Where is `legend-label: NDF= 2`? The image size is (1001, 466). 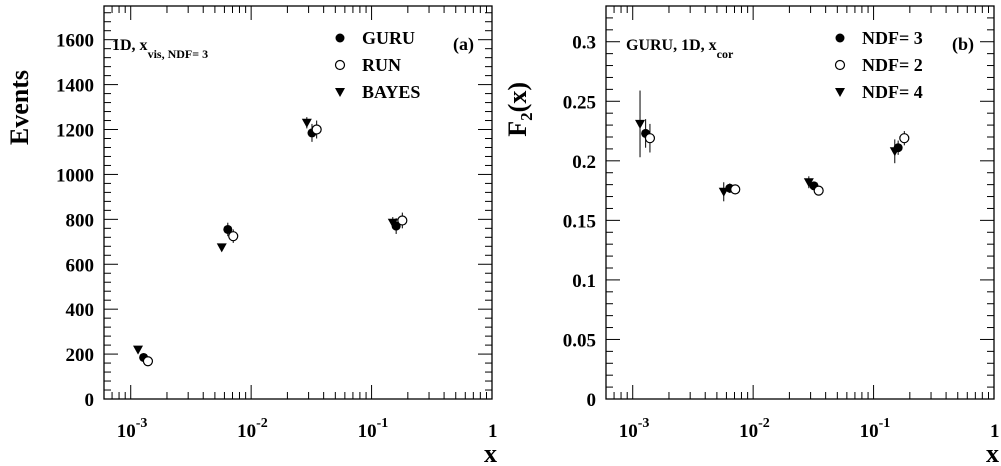 legend-label: NDF= 2 is located at coordinates (892, 65).